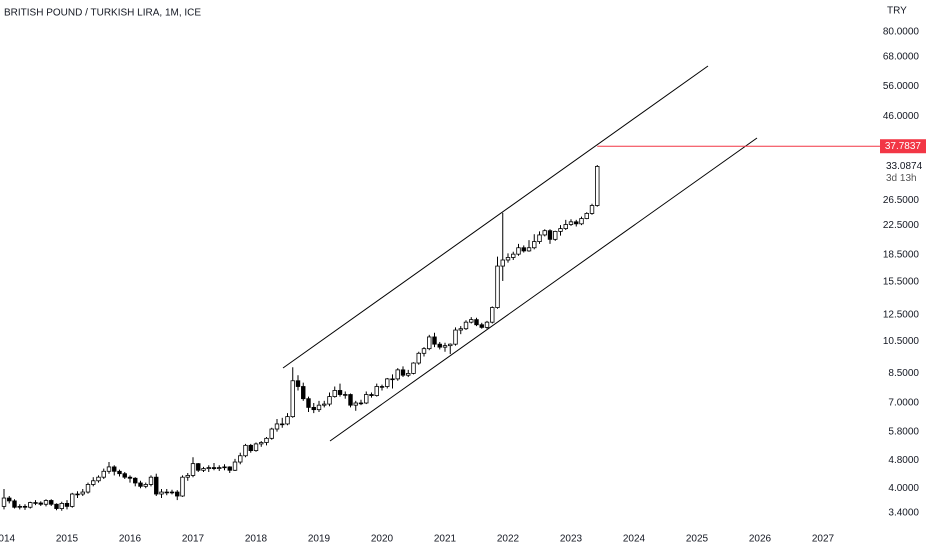 This screenshot has width=932, height=550. Describe the element at coordinates (130, 539) in the screenshot. I see `x-tick-label: 2016` at that location.